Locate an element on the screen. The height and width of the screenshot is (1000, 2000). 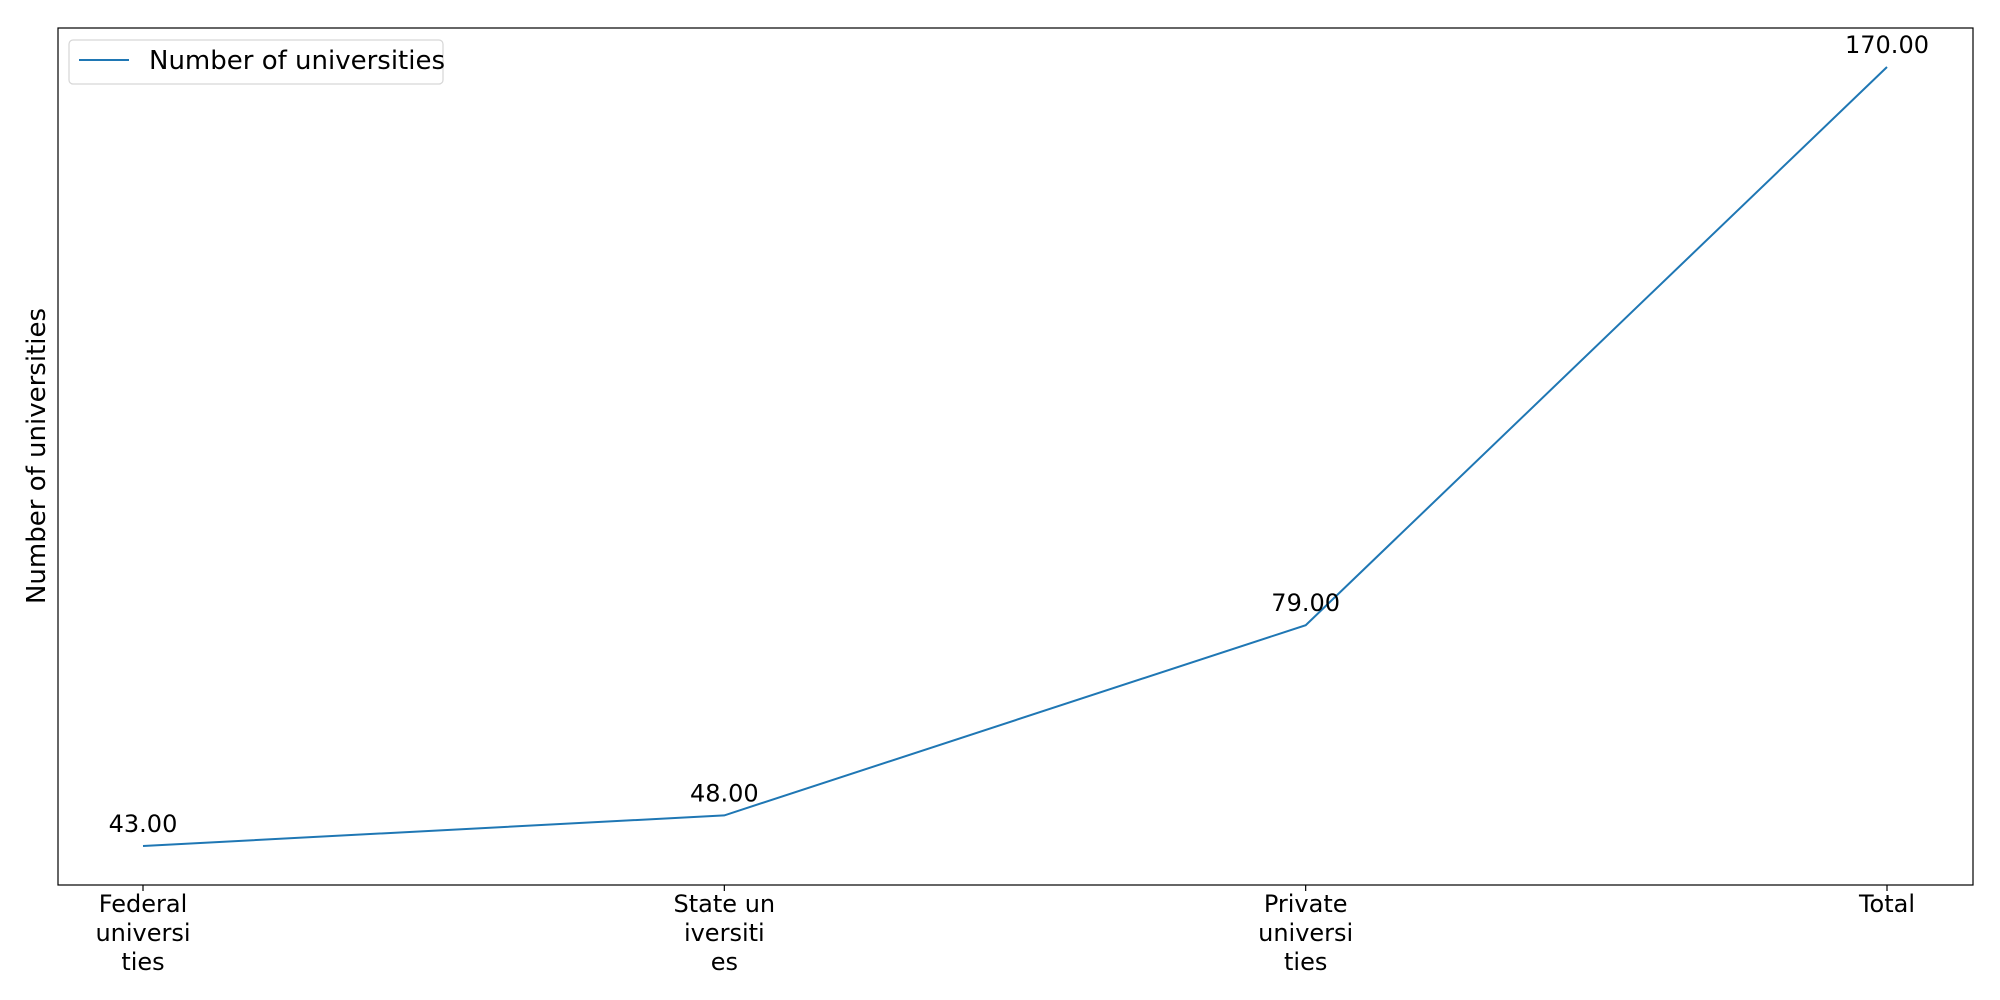
legend: Number of universities is located at coordinates (256, 62).